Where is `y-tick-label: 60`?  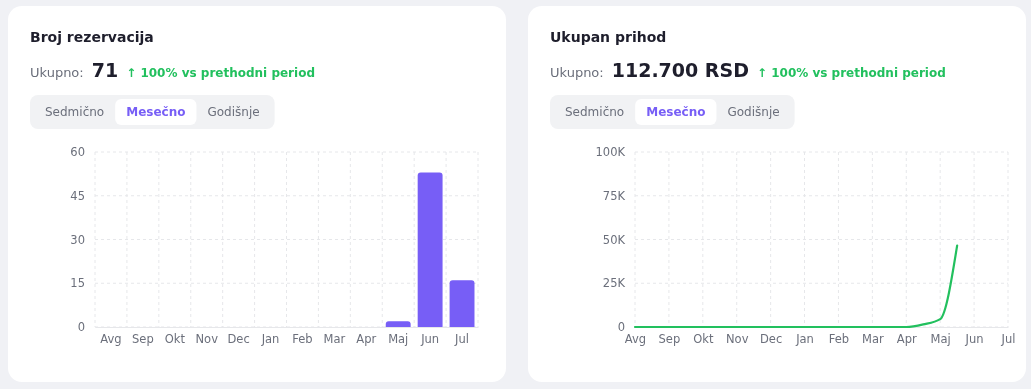 y-tick-label: 60 is located at coordinates (77, 152).